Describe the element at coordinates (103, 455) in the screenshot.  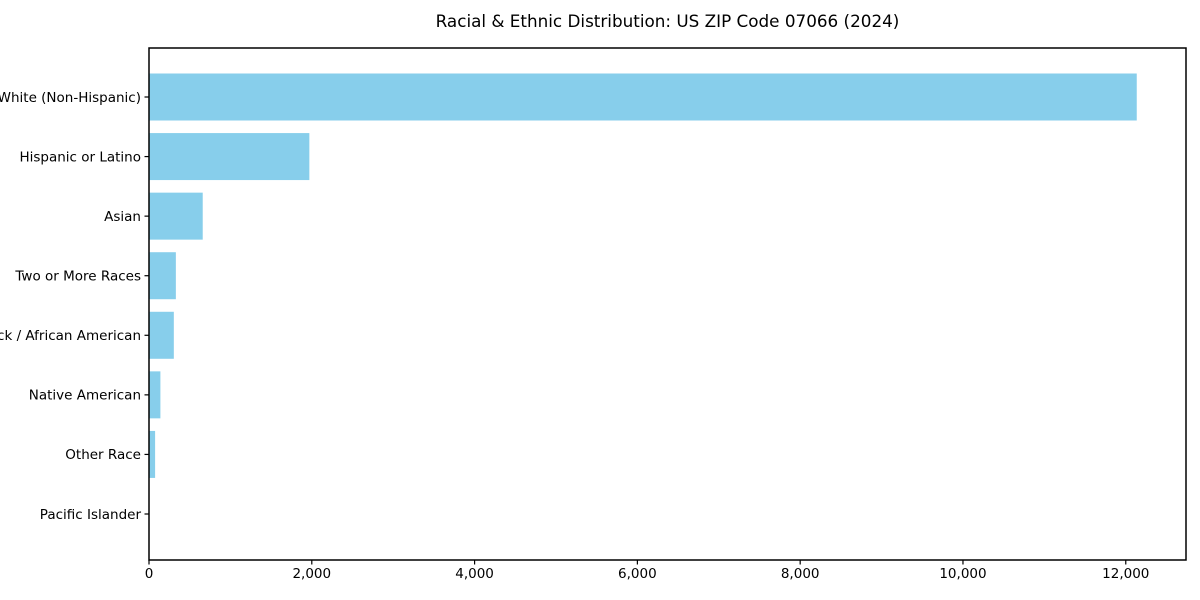
I see `category-label: Other Race` at that location.